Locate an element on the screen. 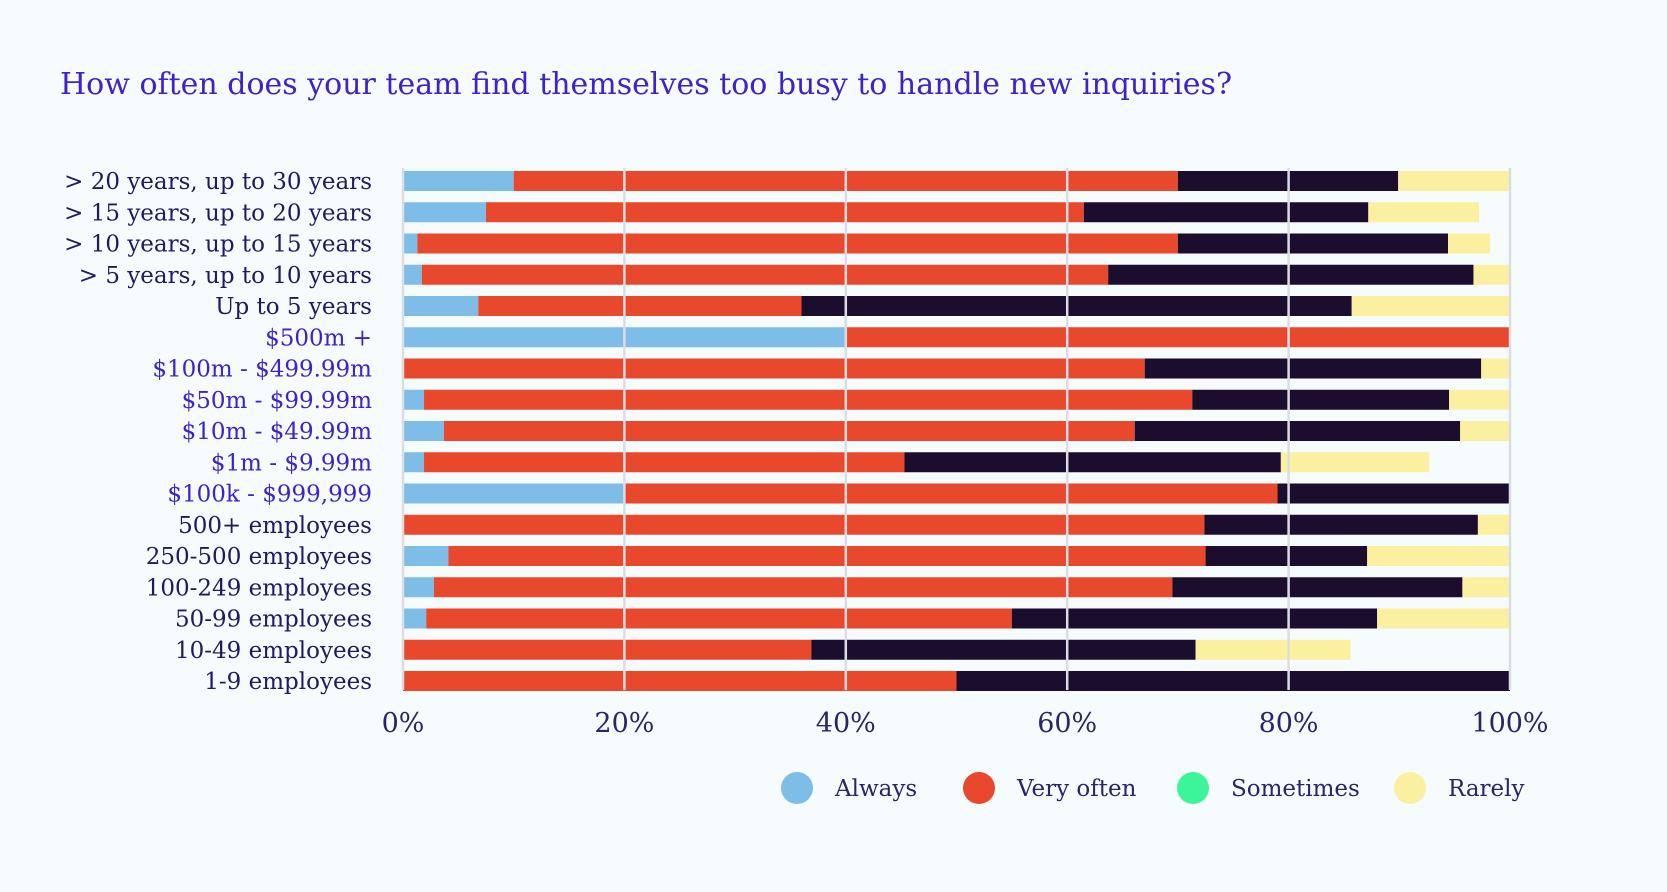 This screenshot has width=1667, height=892. category-label: 1-9 employees is located at coordinates (288, 682).